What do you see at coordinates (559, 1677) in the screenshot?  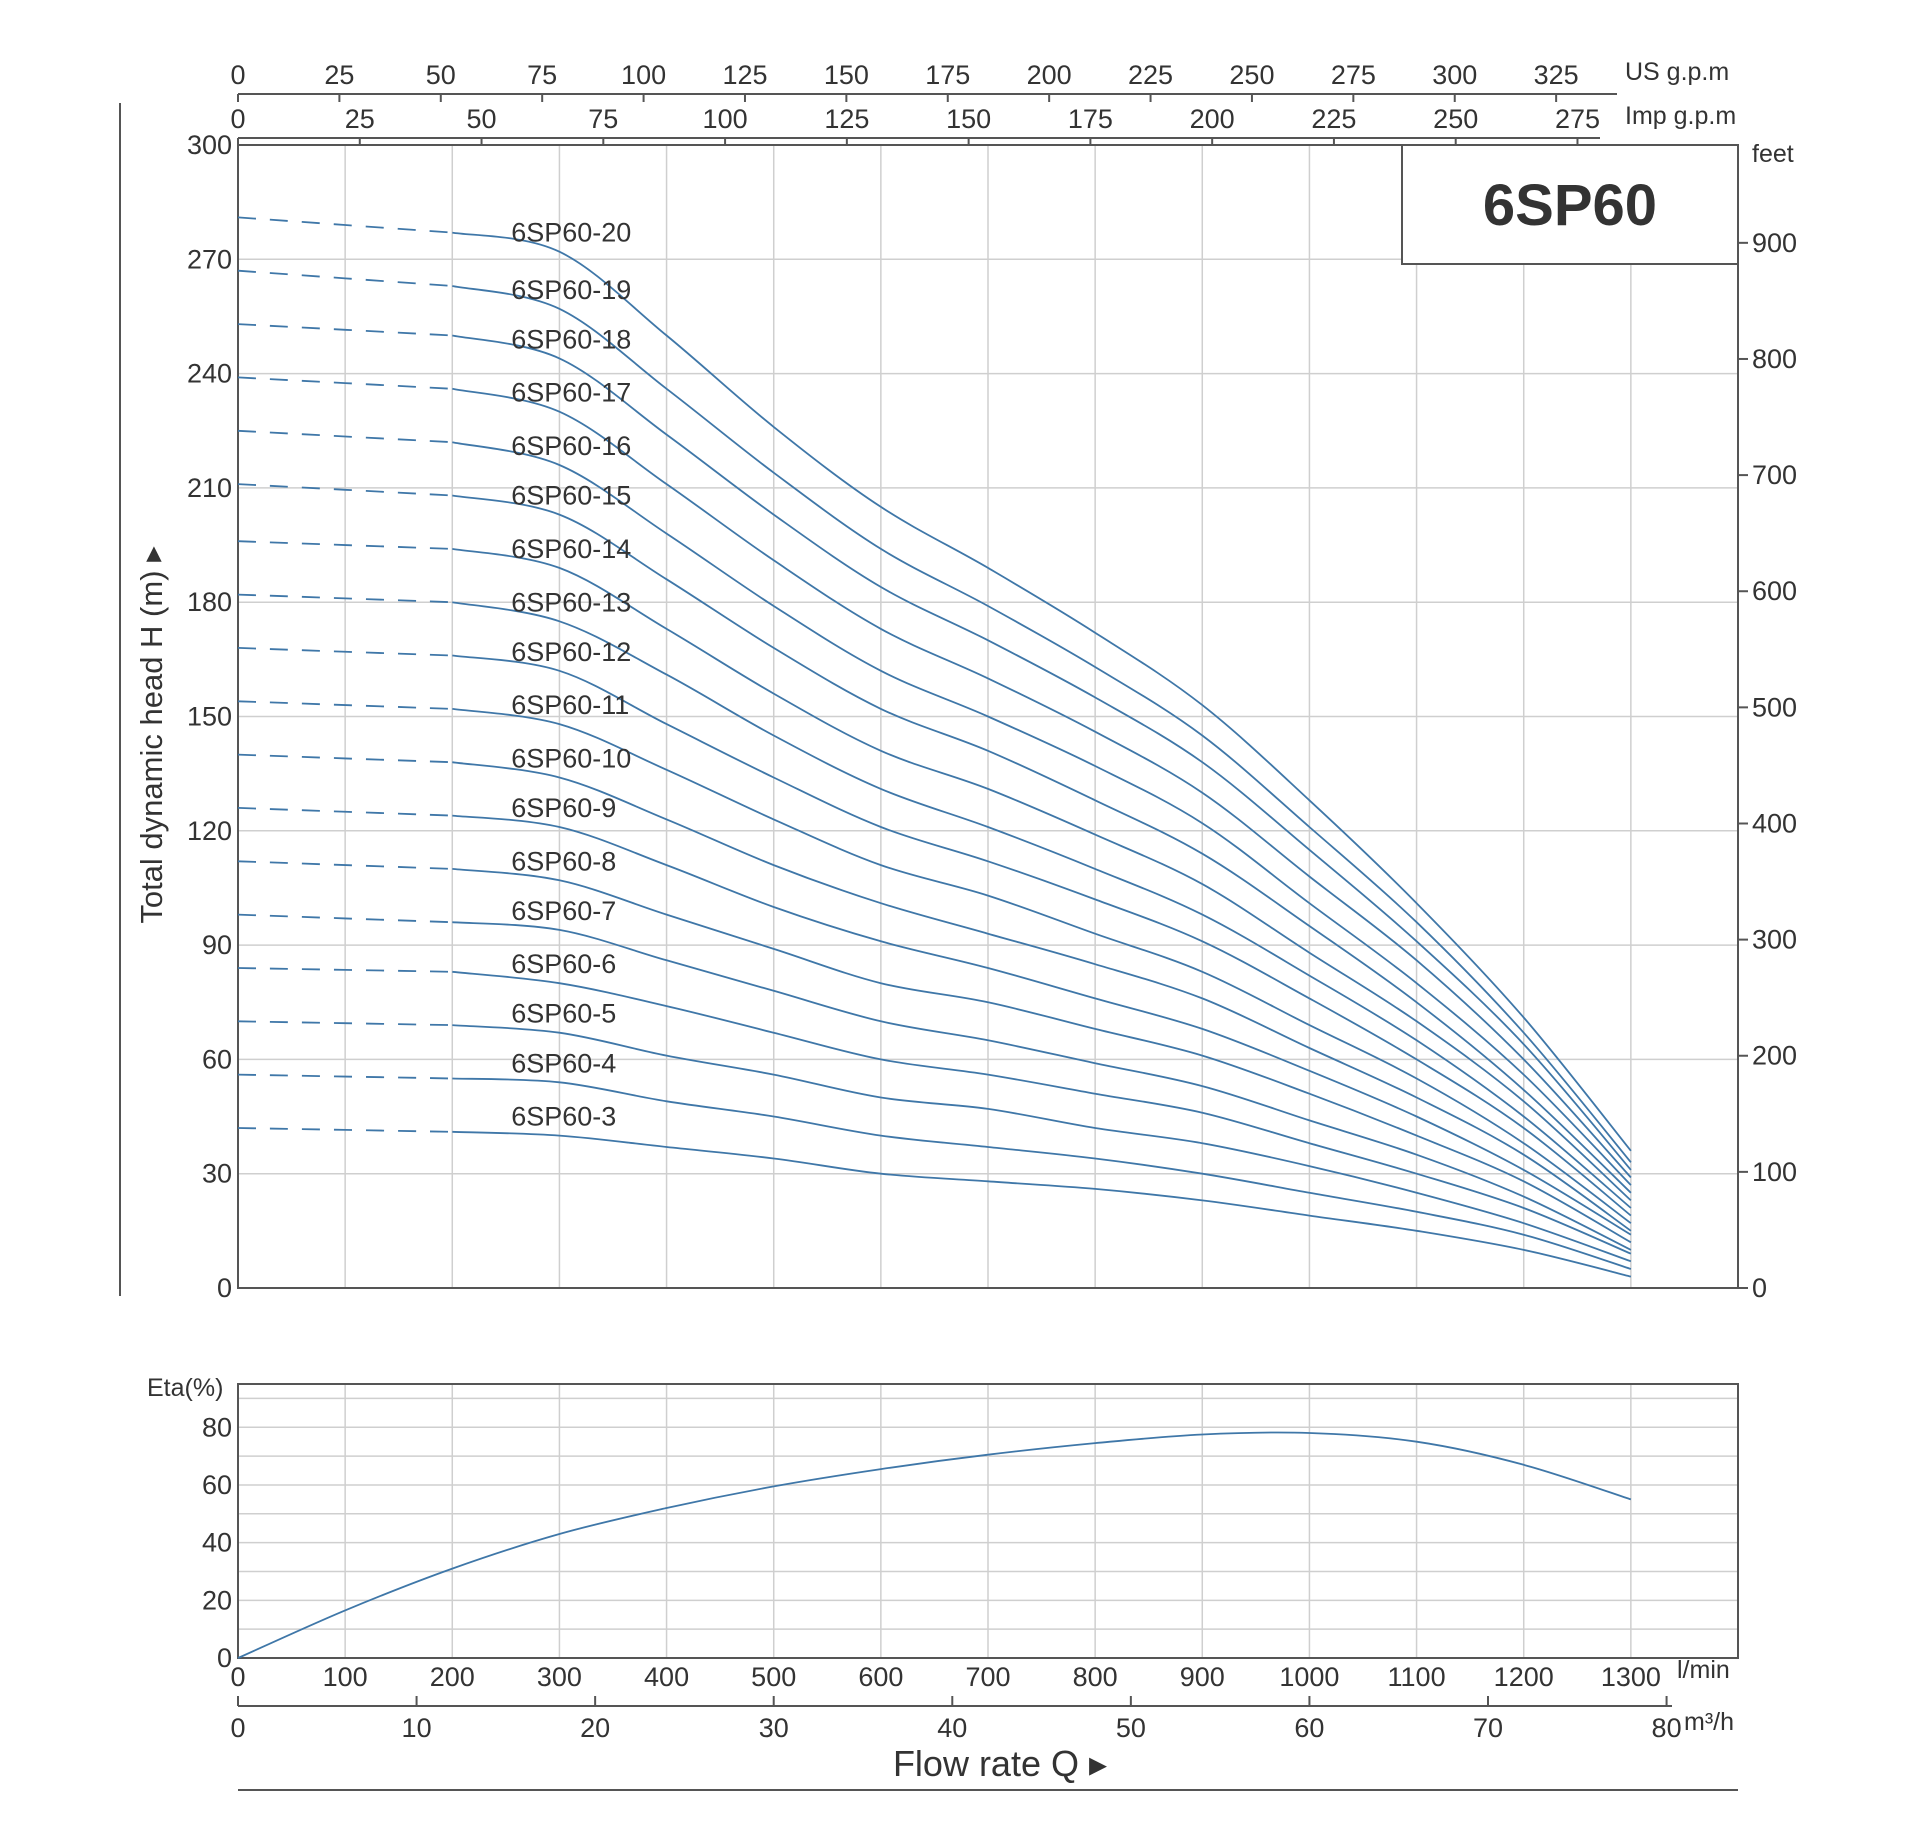 I see `lmin-tick-label: 300` at bounding box center [559, 1677].